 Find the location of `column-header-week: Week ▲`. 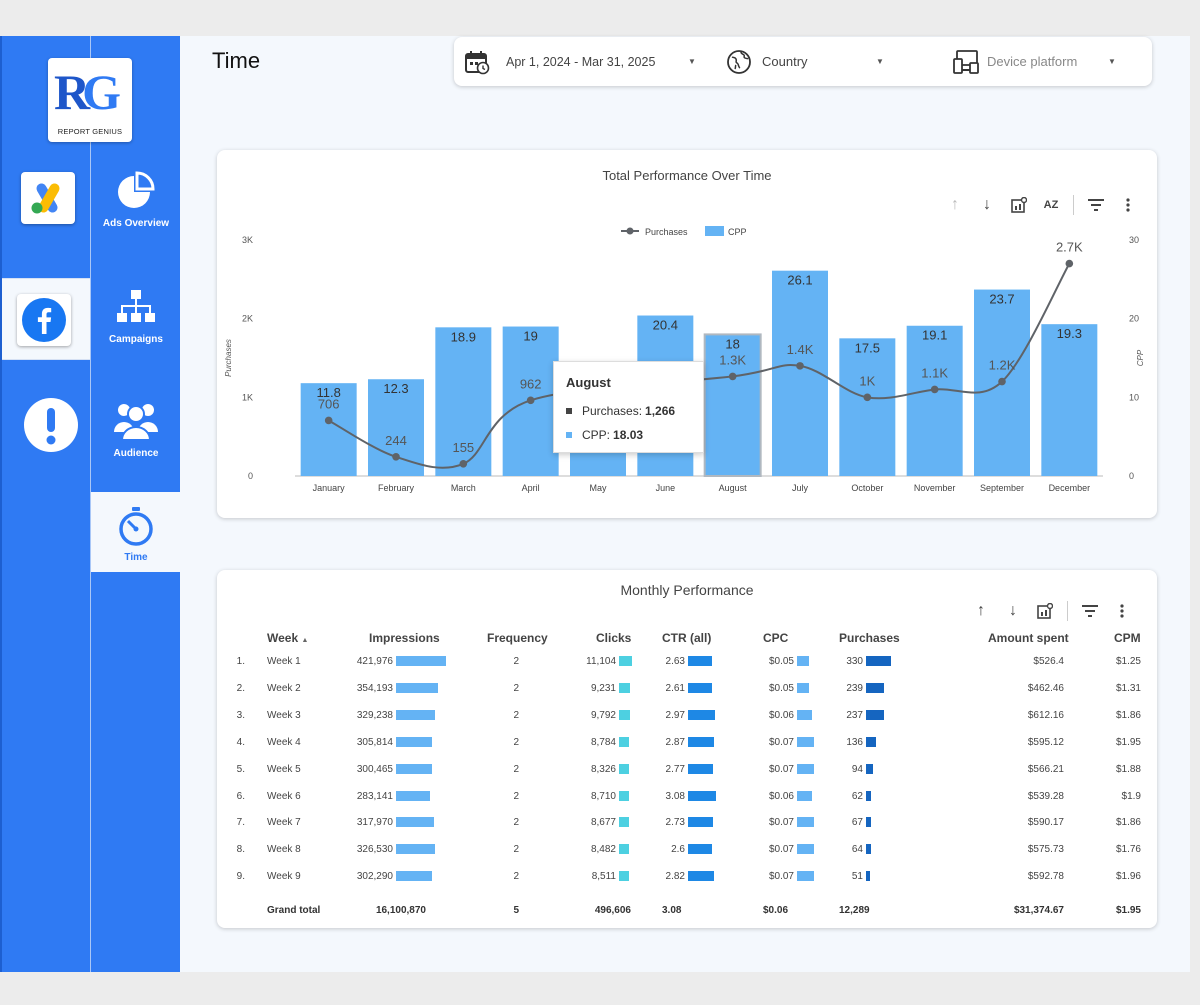

column-header-week: Week ▲ is located at coordinates (288, 638).